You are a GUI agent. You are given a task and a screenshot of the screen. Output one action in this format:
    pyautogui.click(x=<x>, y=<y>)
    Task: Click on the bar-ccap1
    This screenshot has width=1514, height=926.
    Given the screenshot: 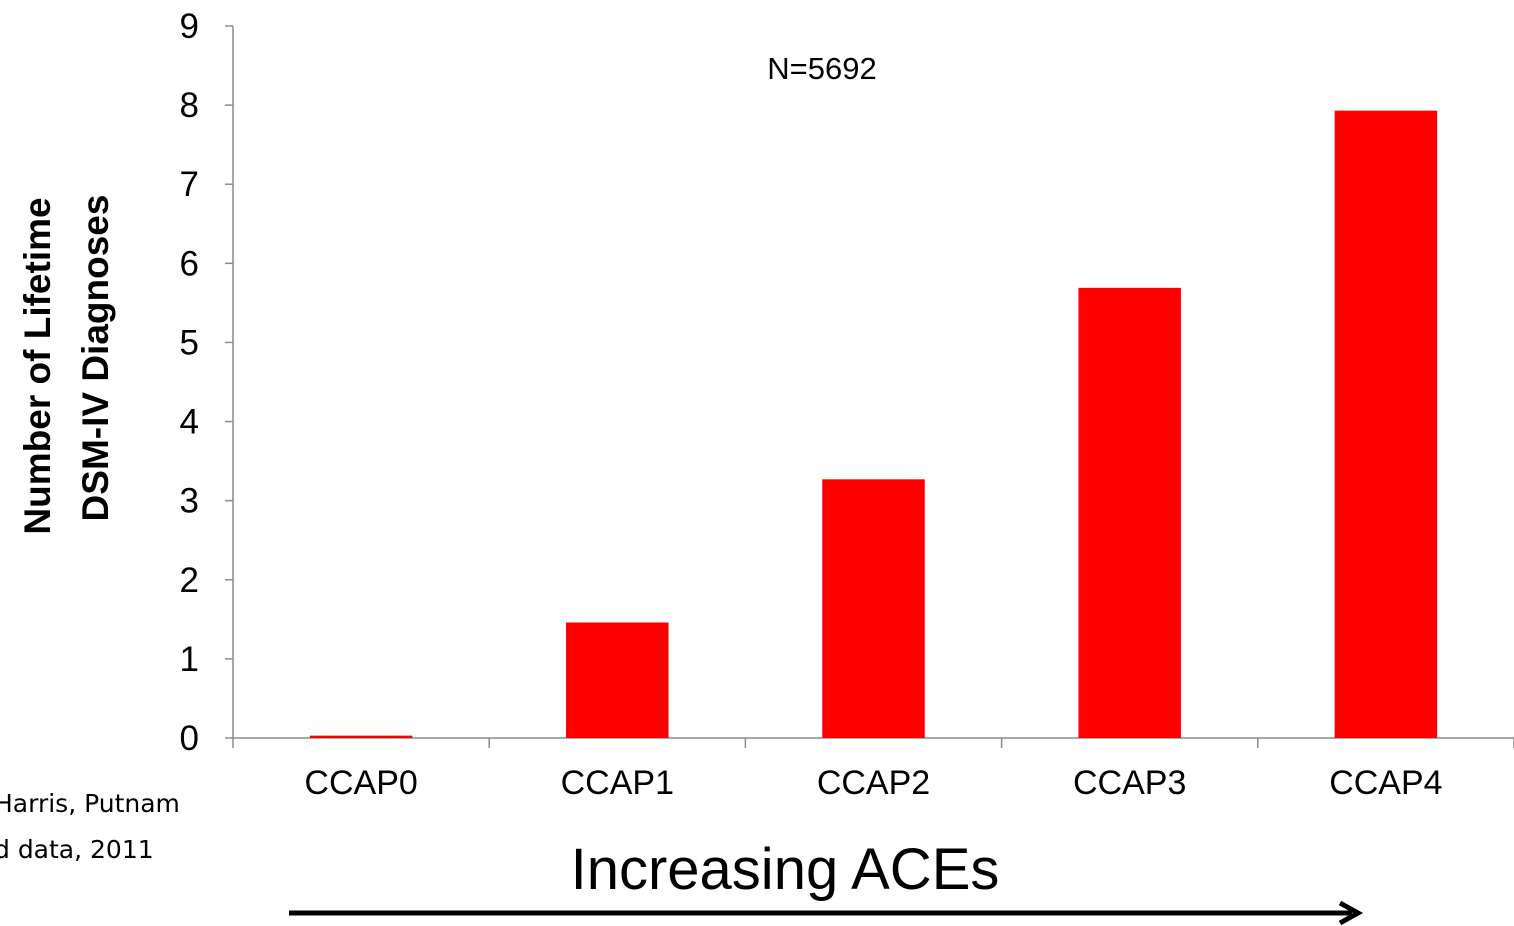 What is the action you would take?
    pyautogui.click(x=617, y=680)
    